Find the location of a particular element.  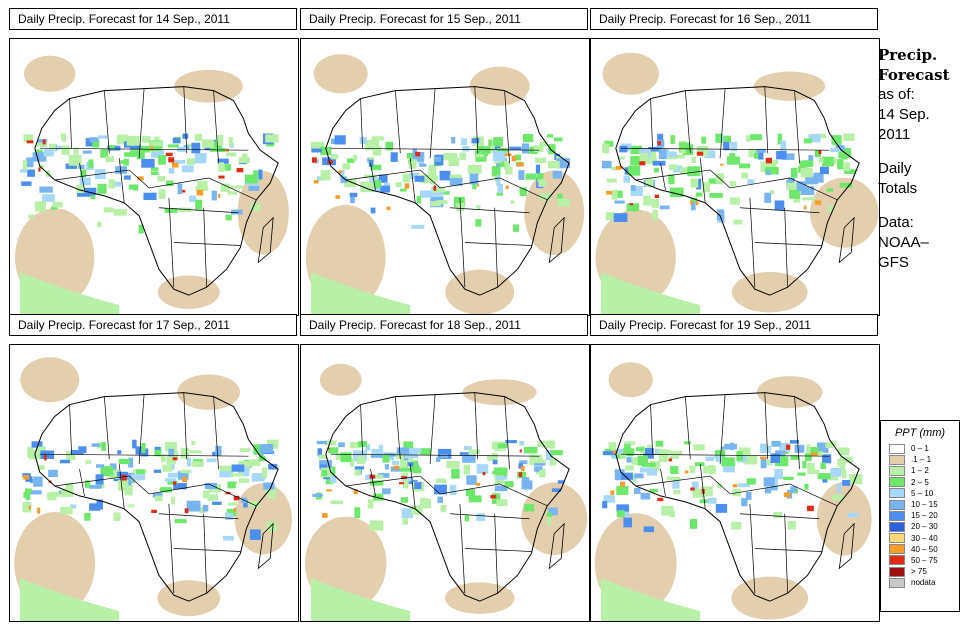

legend-label: 15 – 20 is located at coordinates (924, 516).